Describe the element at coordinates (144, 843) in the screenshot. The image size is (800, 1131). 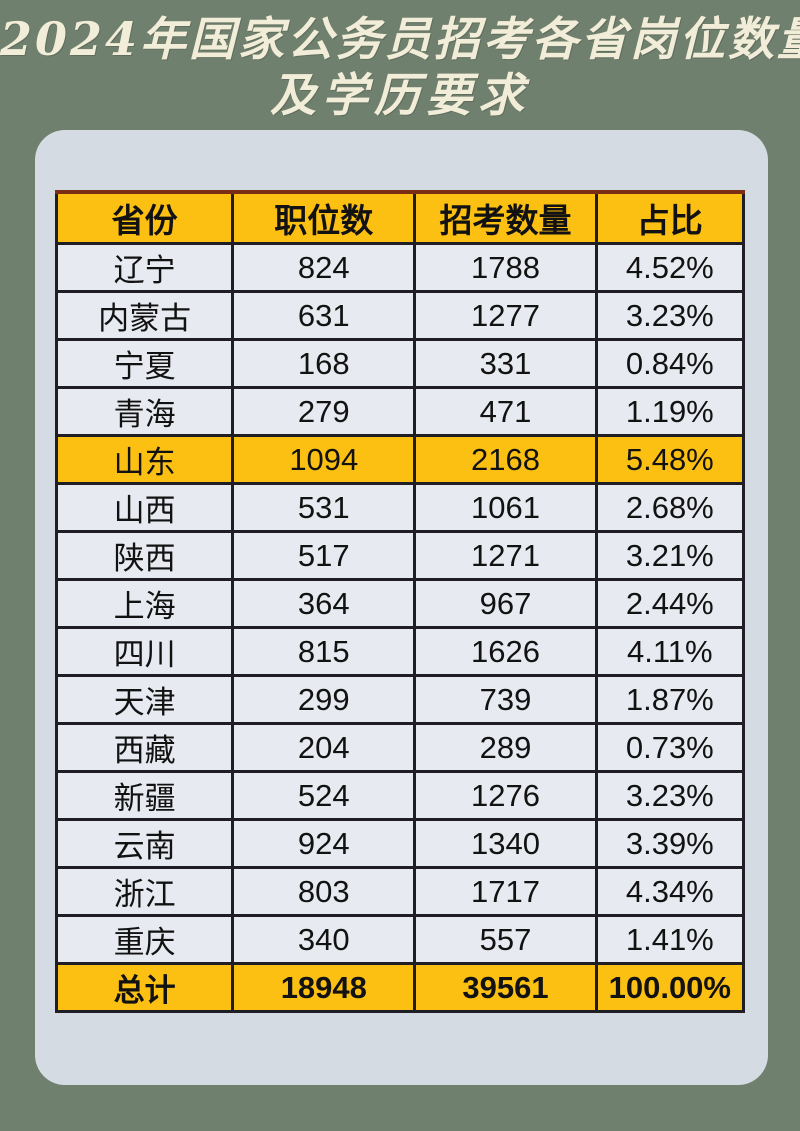
I see `cell-province: 云南` at that location.